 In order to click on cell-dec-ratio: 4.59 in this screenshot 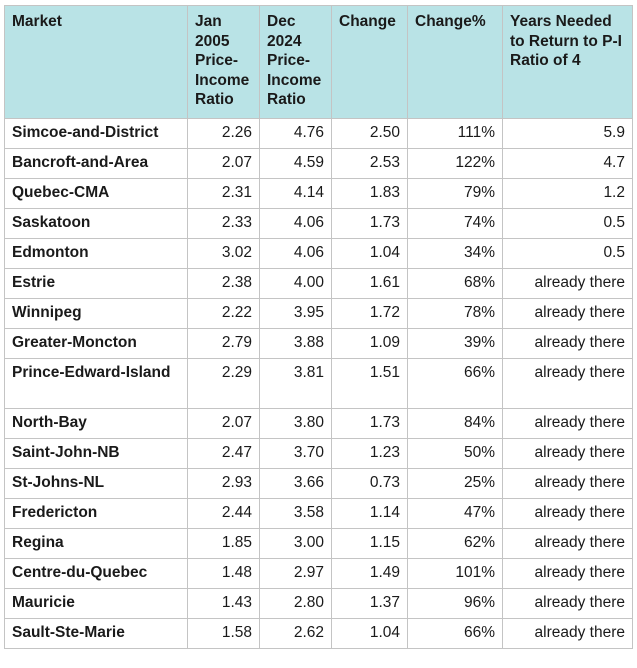, I will do `click(295, 163)`.